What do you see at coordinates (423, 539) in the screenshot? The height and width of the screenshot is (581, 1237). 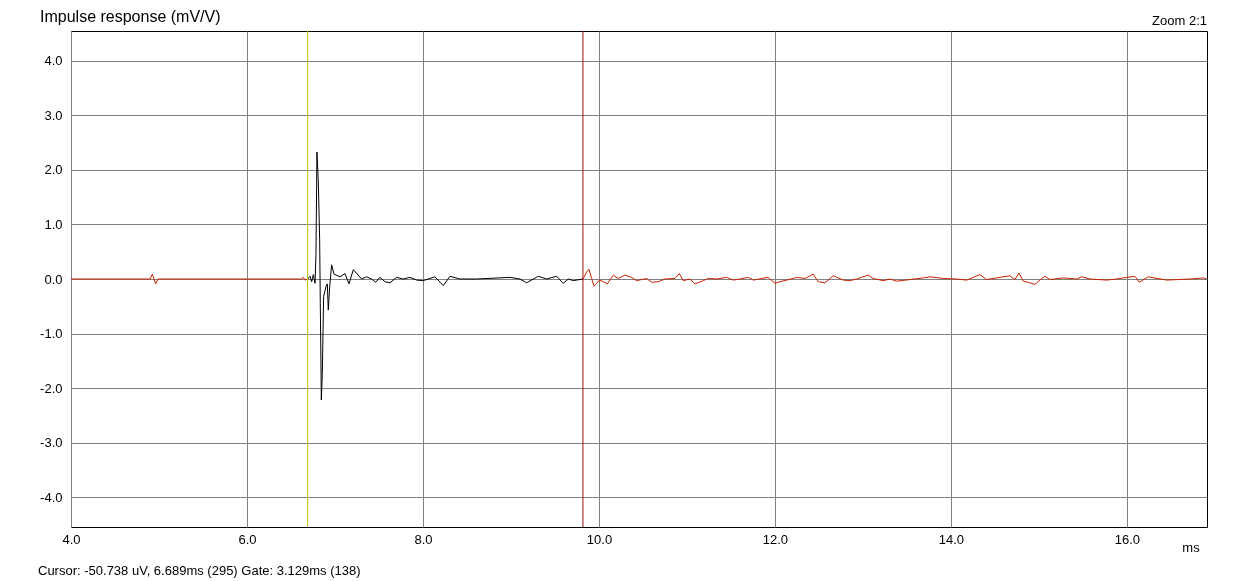 I see `x-tick-label: 8.0` at bounding box center [423, 539].